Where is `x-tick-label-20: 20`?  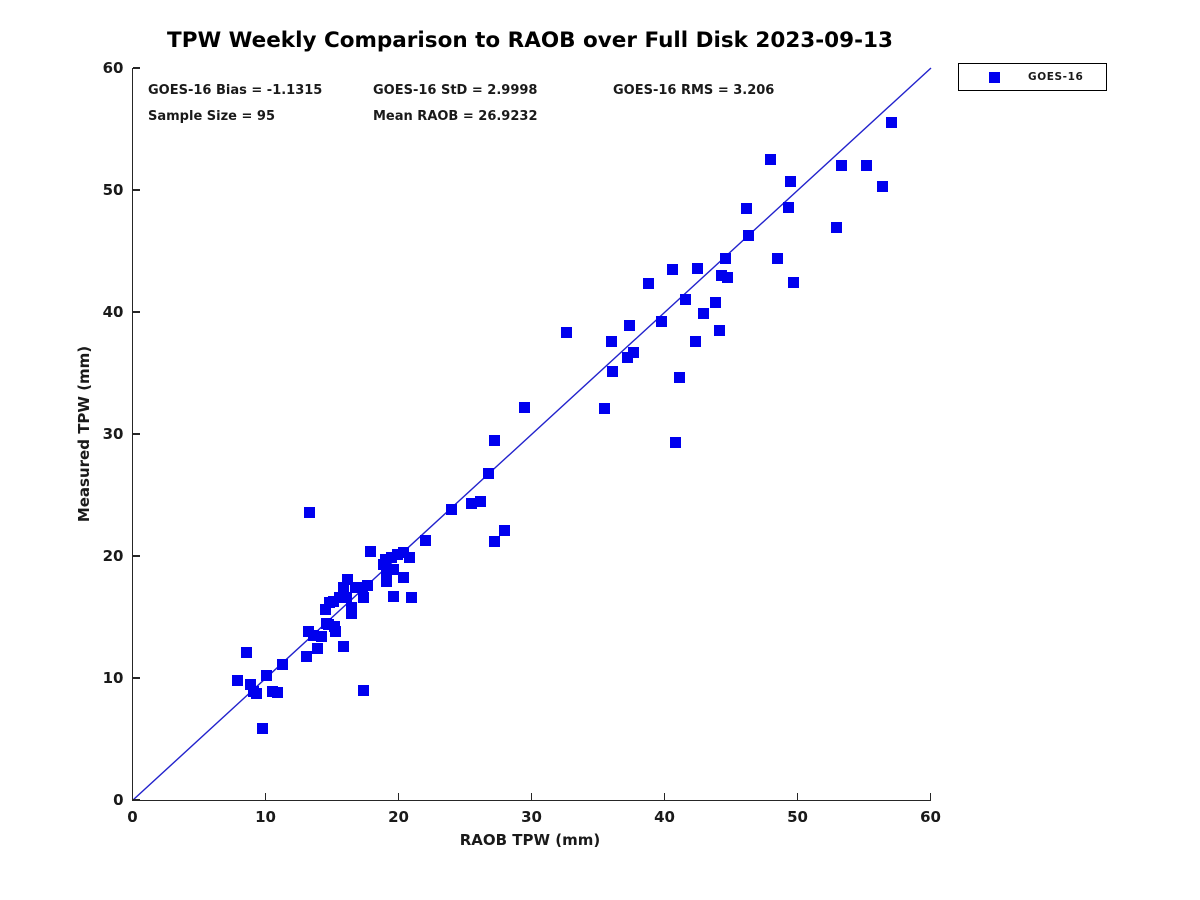
x-tick-label-20: 20 is located at coordinates (398, 817).